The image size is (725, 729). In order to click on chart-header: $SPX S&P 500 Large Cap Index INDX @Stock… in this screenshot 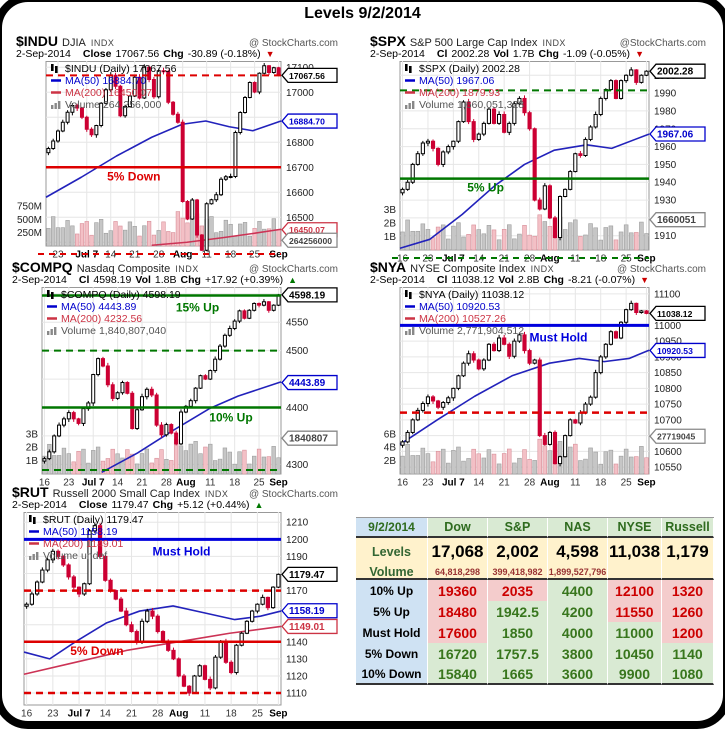, I will do `click(538, 41)`.